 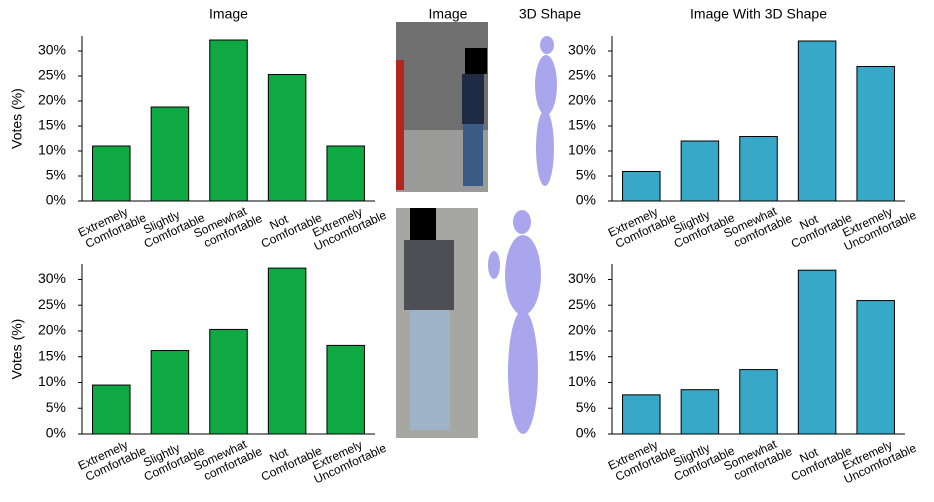 What do you see at coordinates (228, 14) in the screenshot?
I see `chart-title: Image` at bounding box center [228, 14].